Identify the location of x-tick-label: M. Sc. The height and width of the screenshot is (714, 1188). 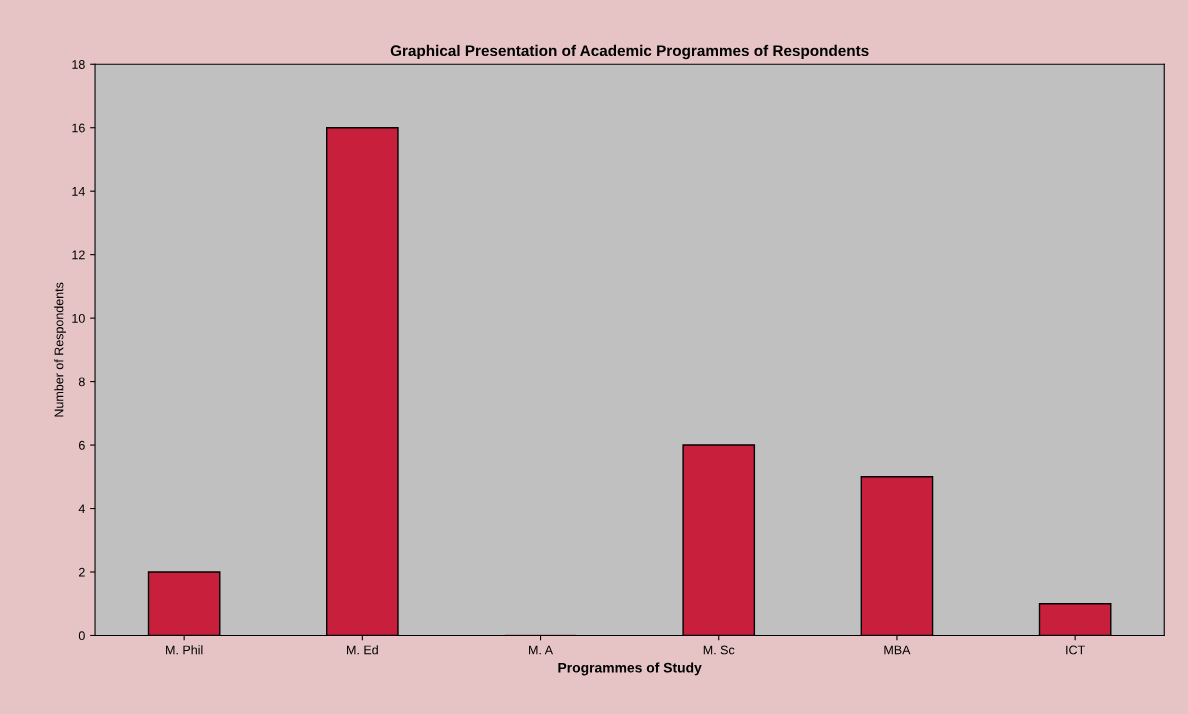
(719, 650).